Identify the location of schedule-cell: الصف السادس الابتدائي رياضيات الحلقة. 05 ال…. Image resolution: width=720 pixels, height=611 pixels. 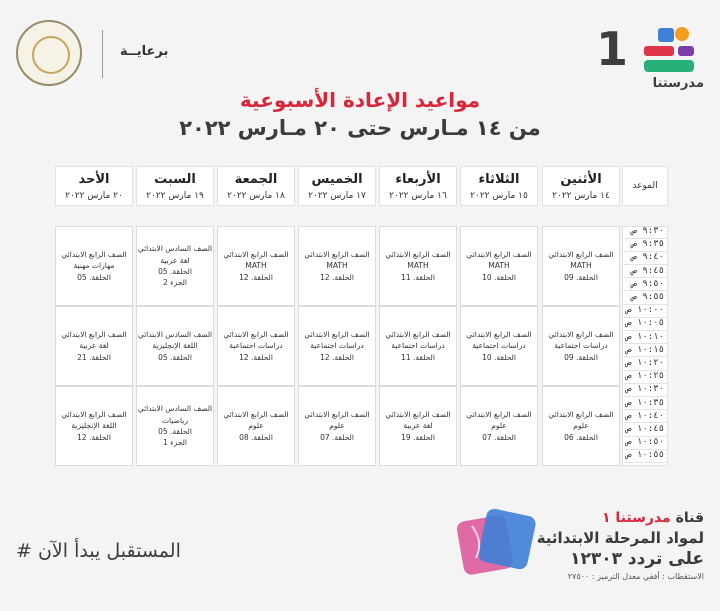
(175, 426).